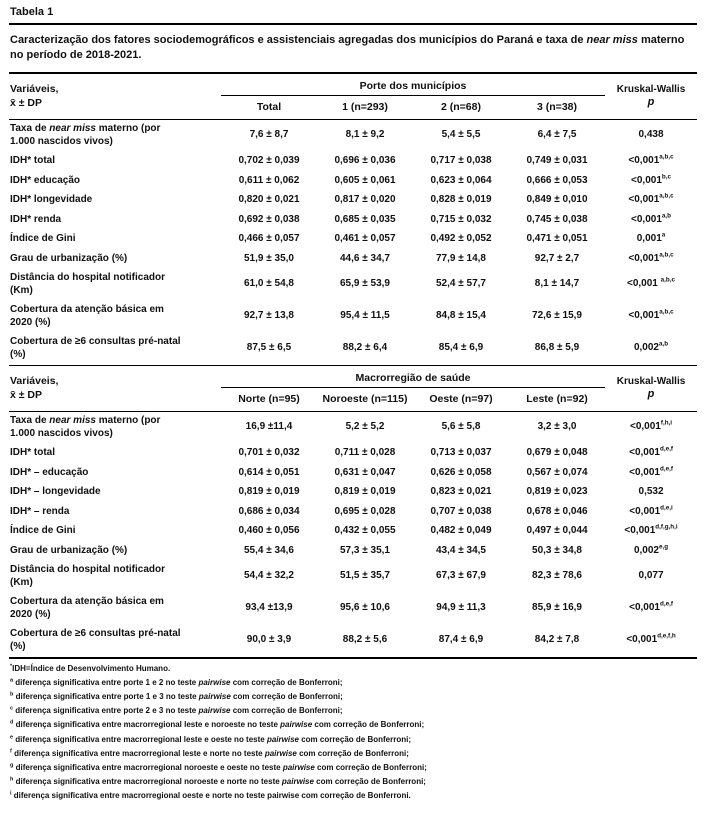 This screenshot has height=823, width=706. Describe the element at coordinates (557, 576) in the screenshot. I see `value-cell: 82,3 ± 78,6` at that location.